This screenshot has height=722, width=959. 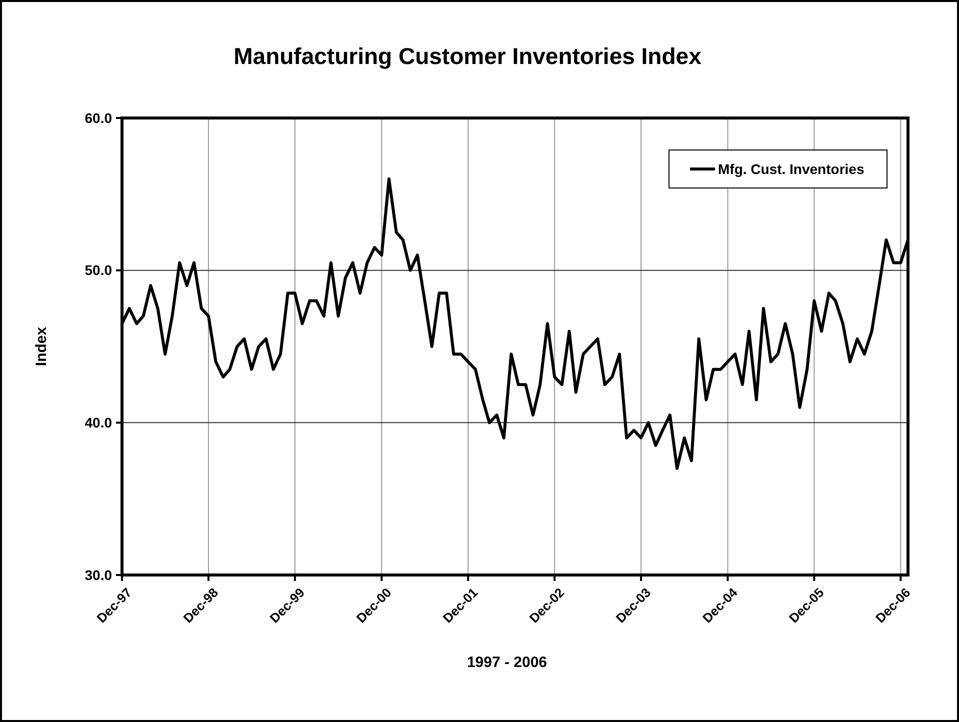 I want to click on y-tick-label: 30.0, so click(x=98, y=574).